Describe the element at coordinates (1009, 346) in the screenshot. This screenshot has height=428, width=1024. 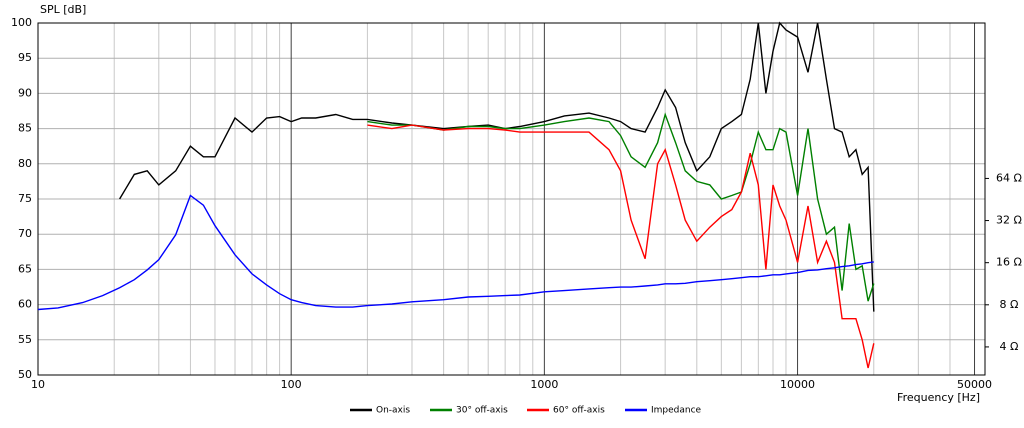
I see `y2-tick-label: 4 Ω` at that location.